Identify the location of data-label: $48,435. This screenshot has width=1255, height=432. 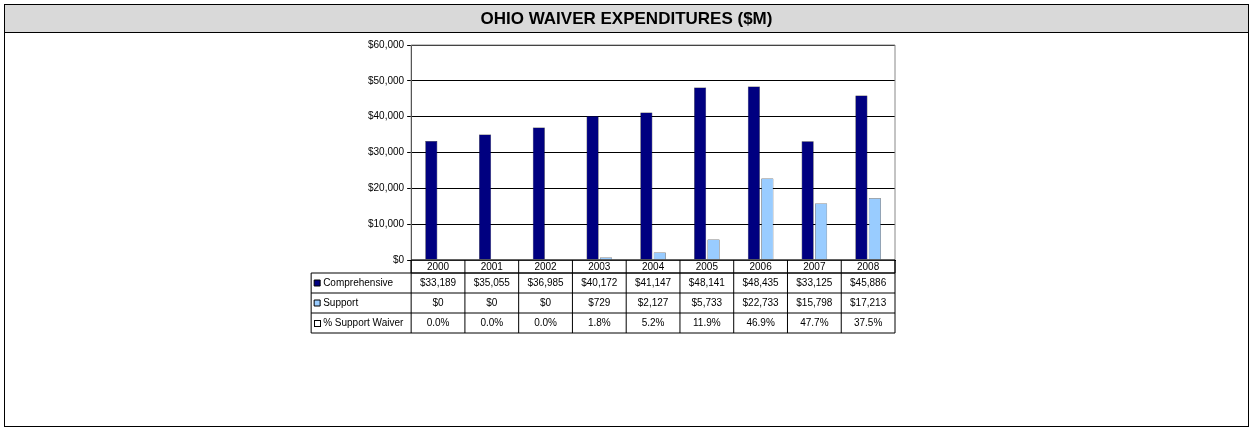
(761, 282).